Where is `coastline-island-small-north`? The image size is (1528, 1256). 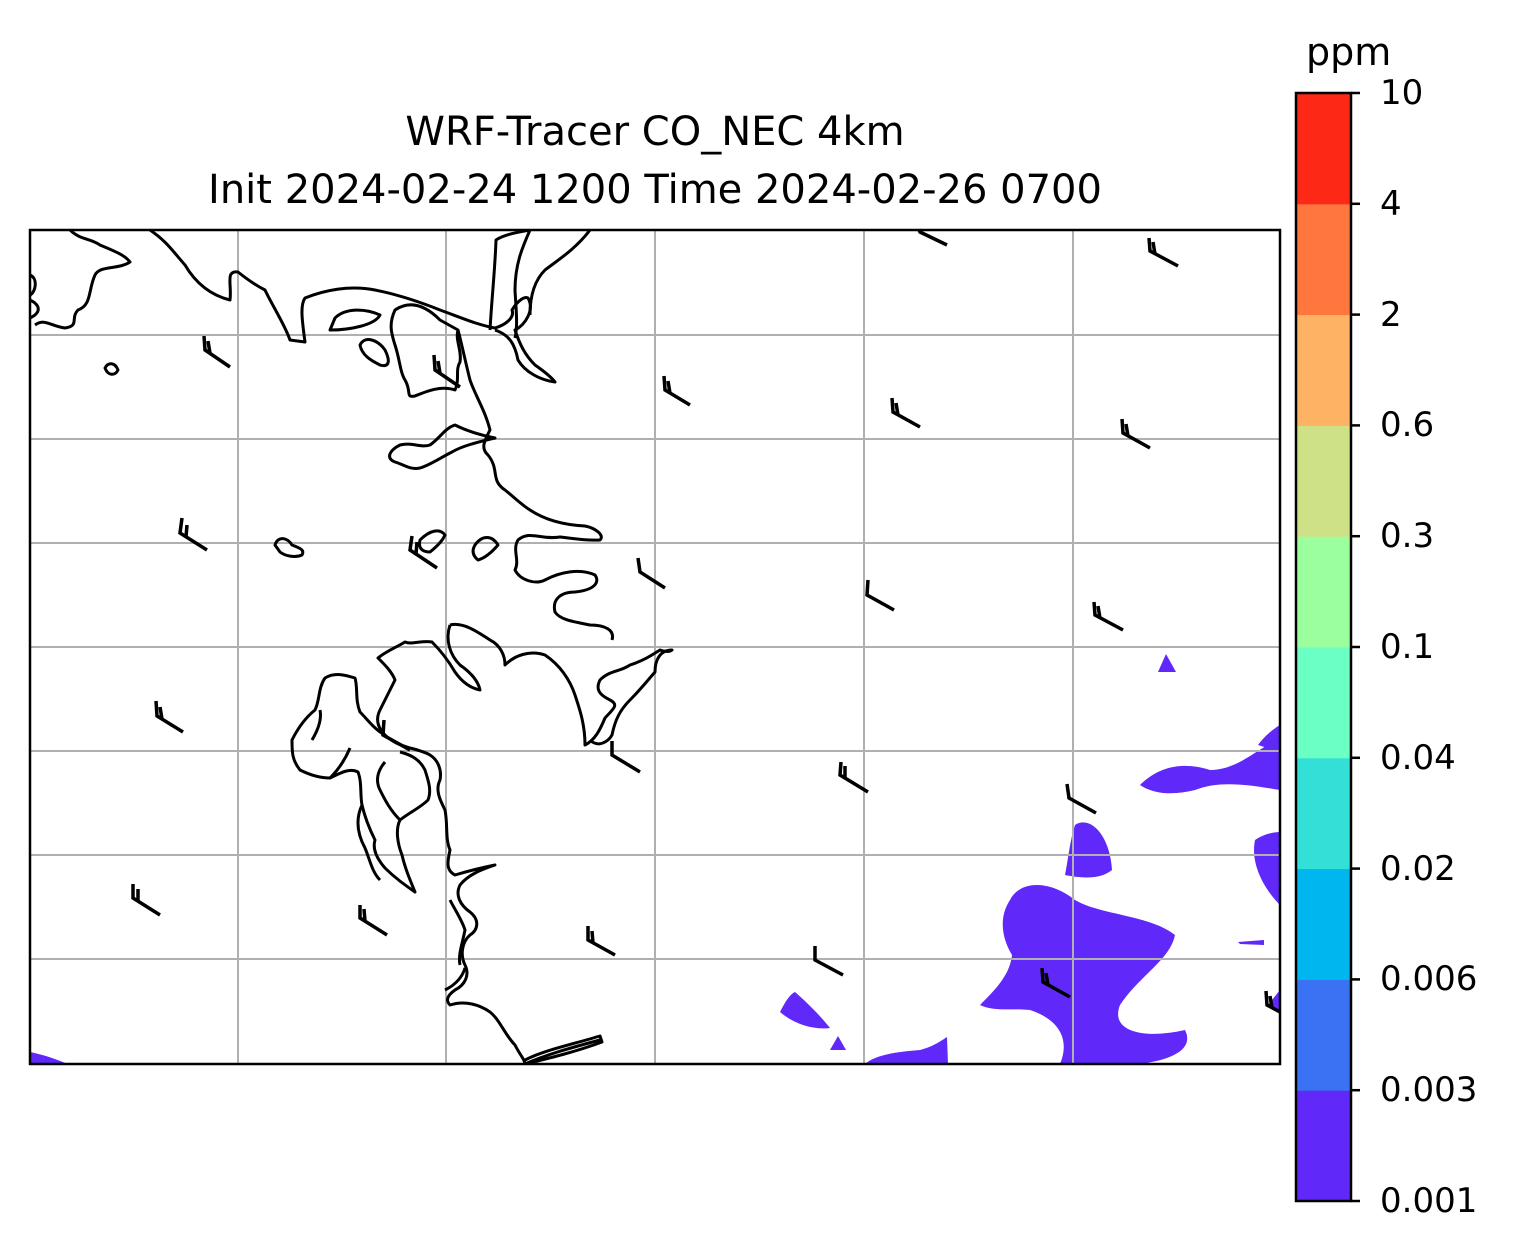 coastline-island-small-north is located at coordinates (374, 353).